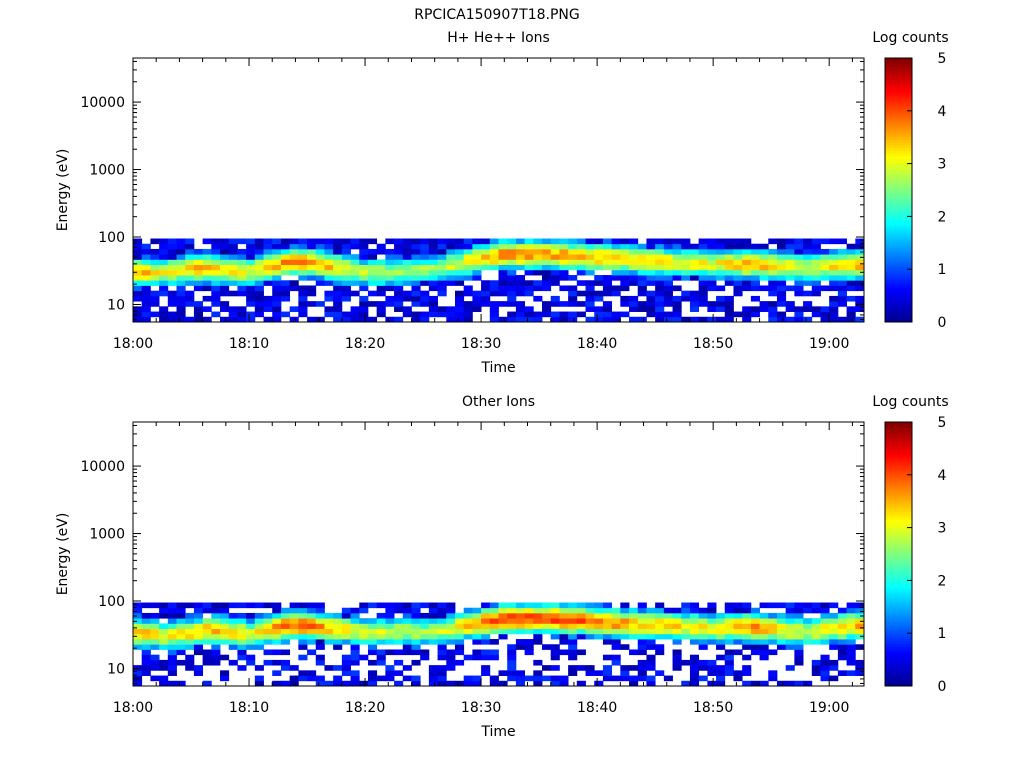 This screenshot has height=768, width=1024. I want to click on x-tick-label: 18:30, so click(481, 344).